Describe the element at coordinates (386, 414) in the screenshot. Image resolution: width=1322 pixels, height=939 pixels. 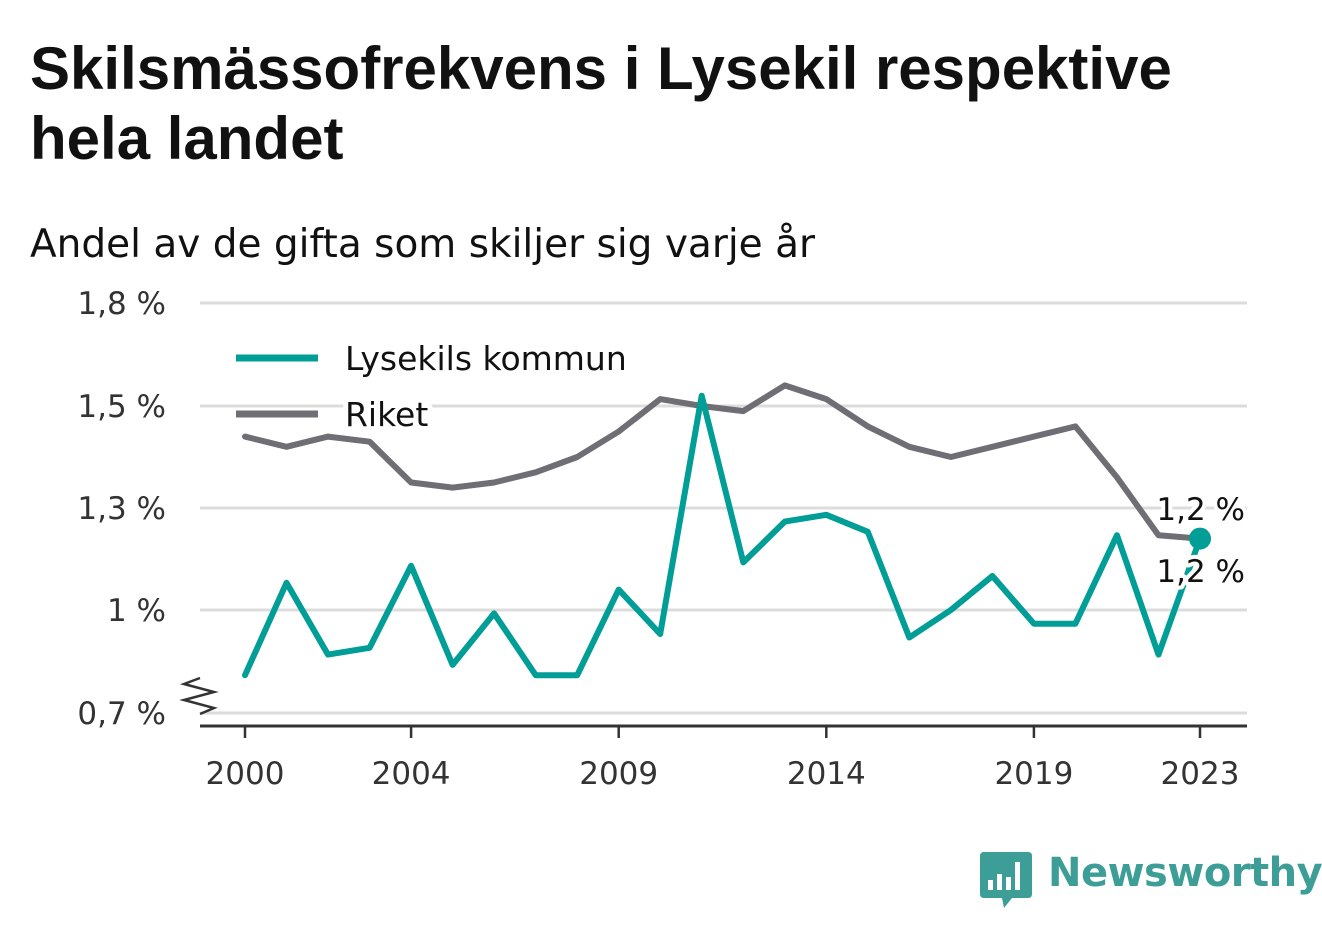
I see `legend-label: Riket` at that location.